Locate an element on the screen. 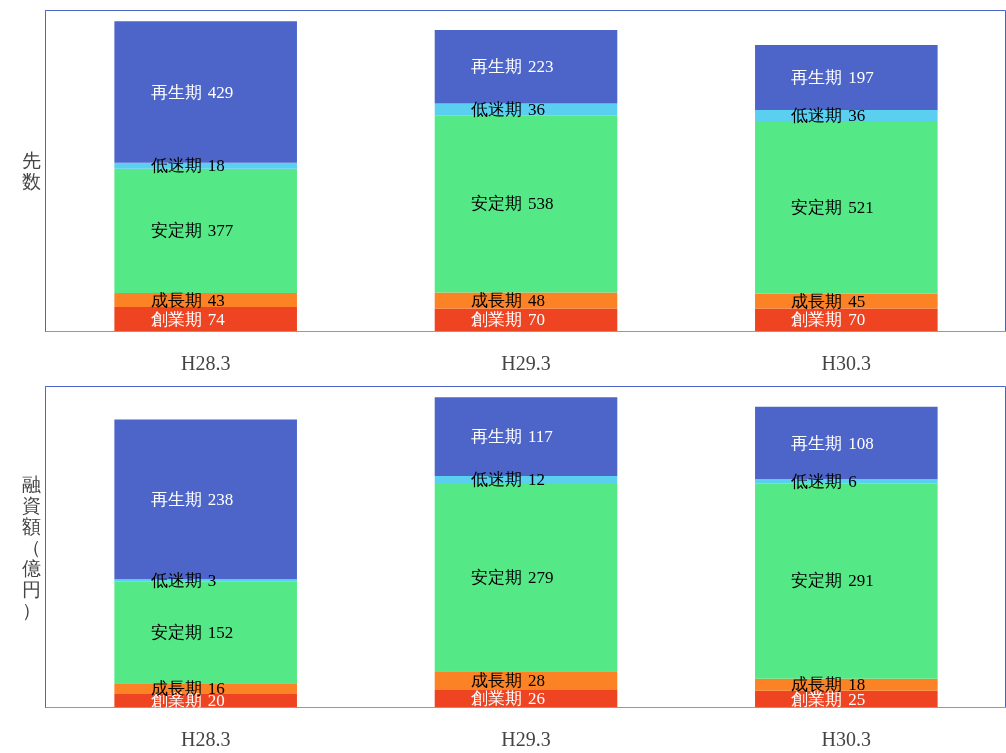  data-label: 108 is located at coordinates (861, 443).